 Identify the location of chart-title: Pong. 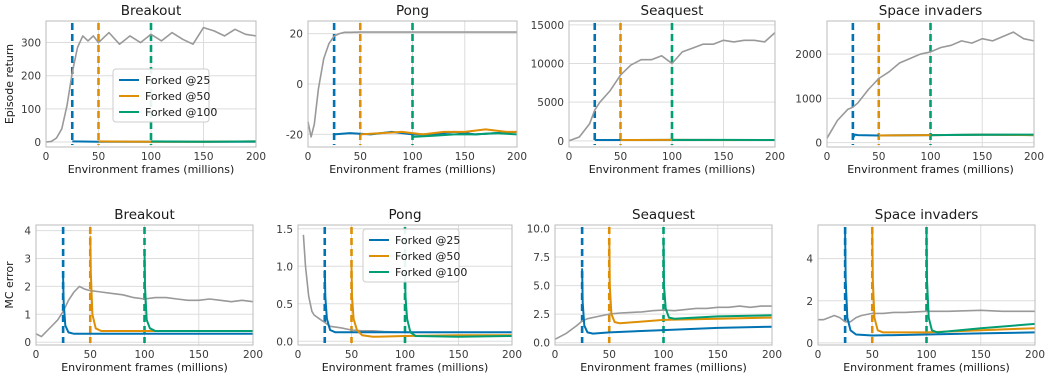
(412, 11).